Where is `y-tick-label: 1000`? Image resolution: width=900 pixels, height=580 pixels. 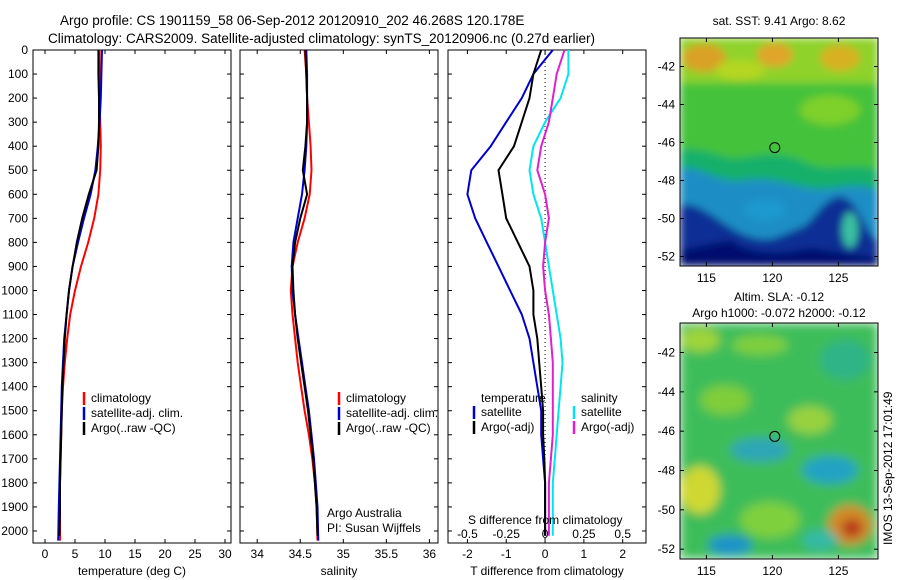 y-tick-label: 1000 is located at coordinates (14, 290).